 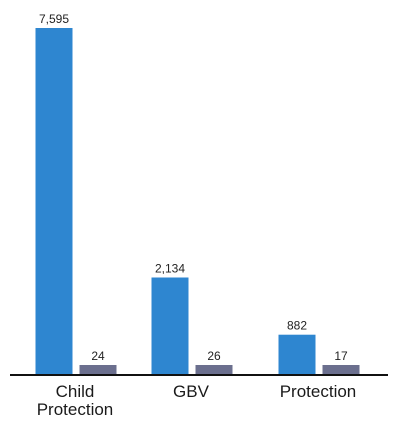 What do you see at coordinates (170, 269) in the screenshot?
I see `data-label-series1-1: 2,134` at bounding box center [170, 269].